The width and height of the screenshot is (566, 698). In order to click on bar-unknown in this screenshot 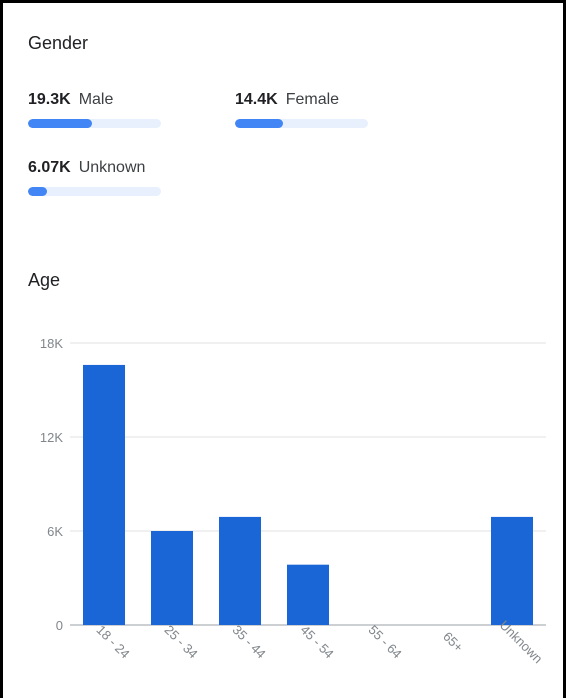, I will do `click(512, 570)`.